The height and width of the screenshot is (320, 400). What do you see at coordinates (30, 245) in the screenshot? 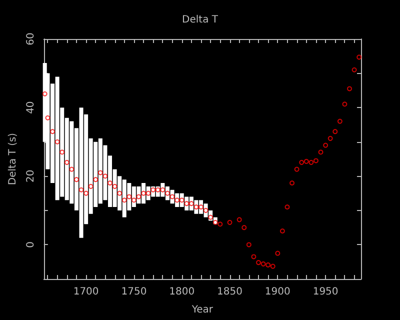
I see `y-tick-label: 0` at bounding box center [30, 245].